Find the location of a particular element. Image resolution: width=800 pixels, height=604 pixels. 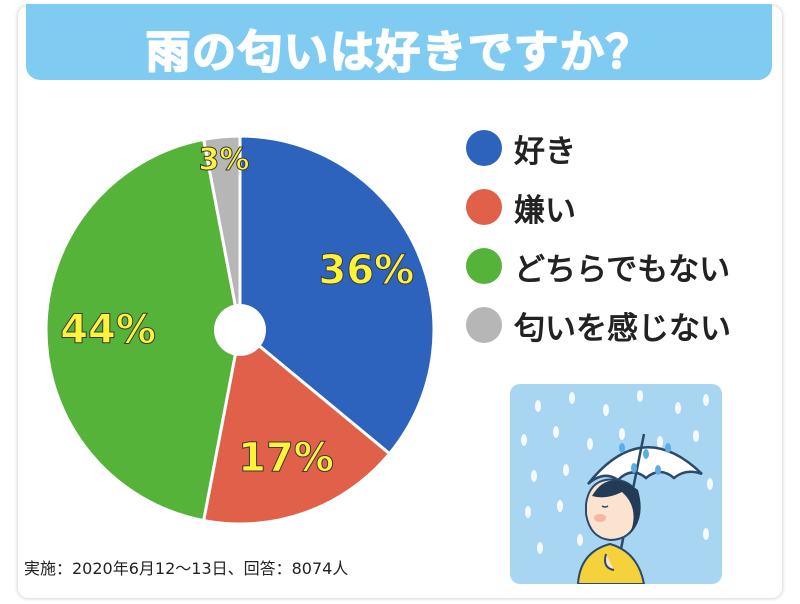

pie-slice-no-smell is located at coordinates (221, 232).